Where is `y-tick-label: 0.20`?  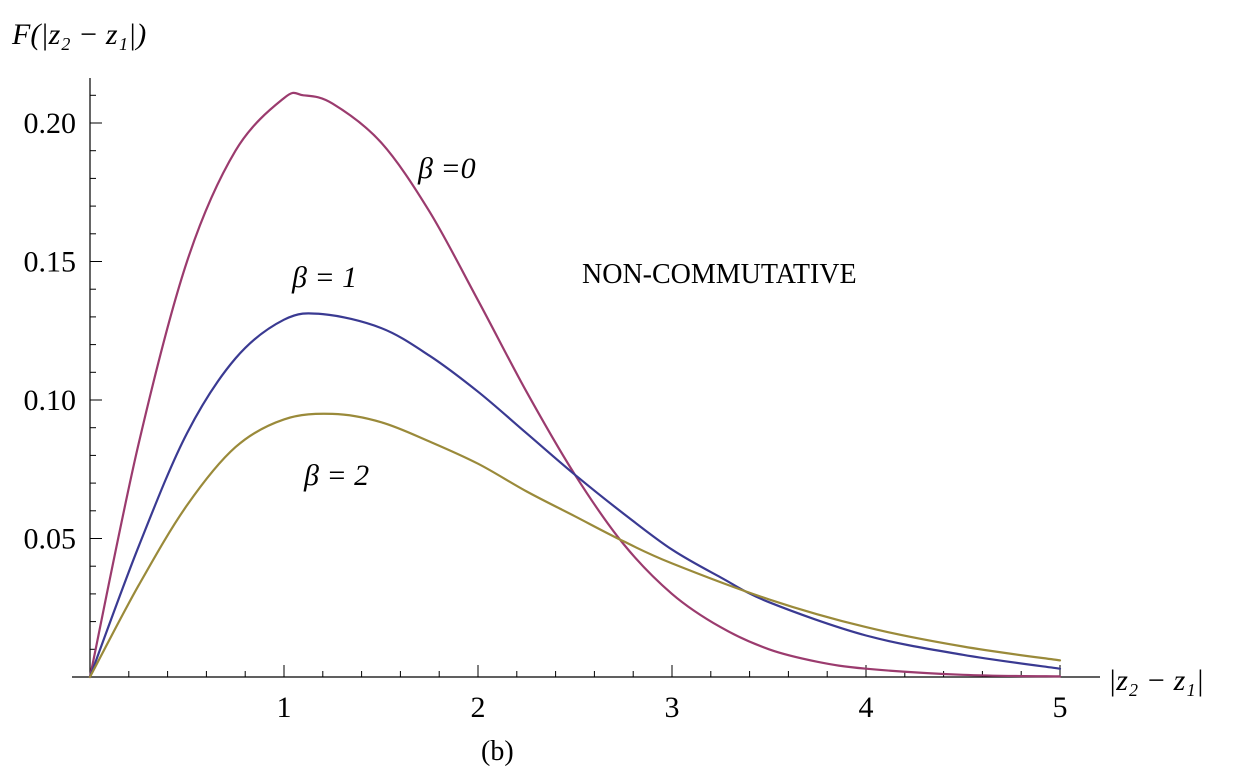
y-tick-label: 0.20 is located at coordinates (50, 123).